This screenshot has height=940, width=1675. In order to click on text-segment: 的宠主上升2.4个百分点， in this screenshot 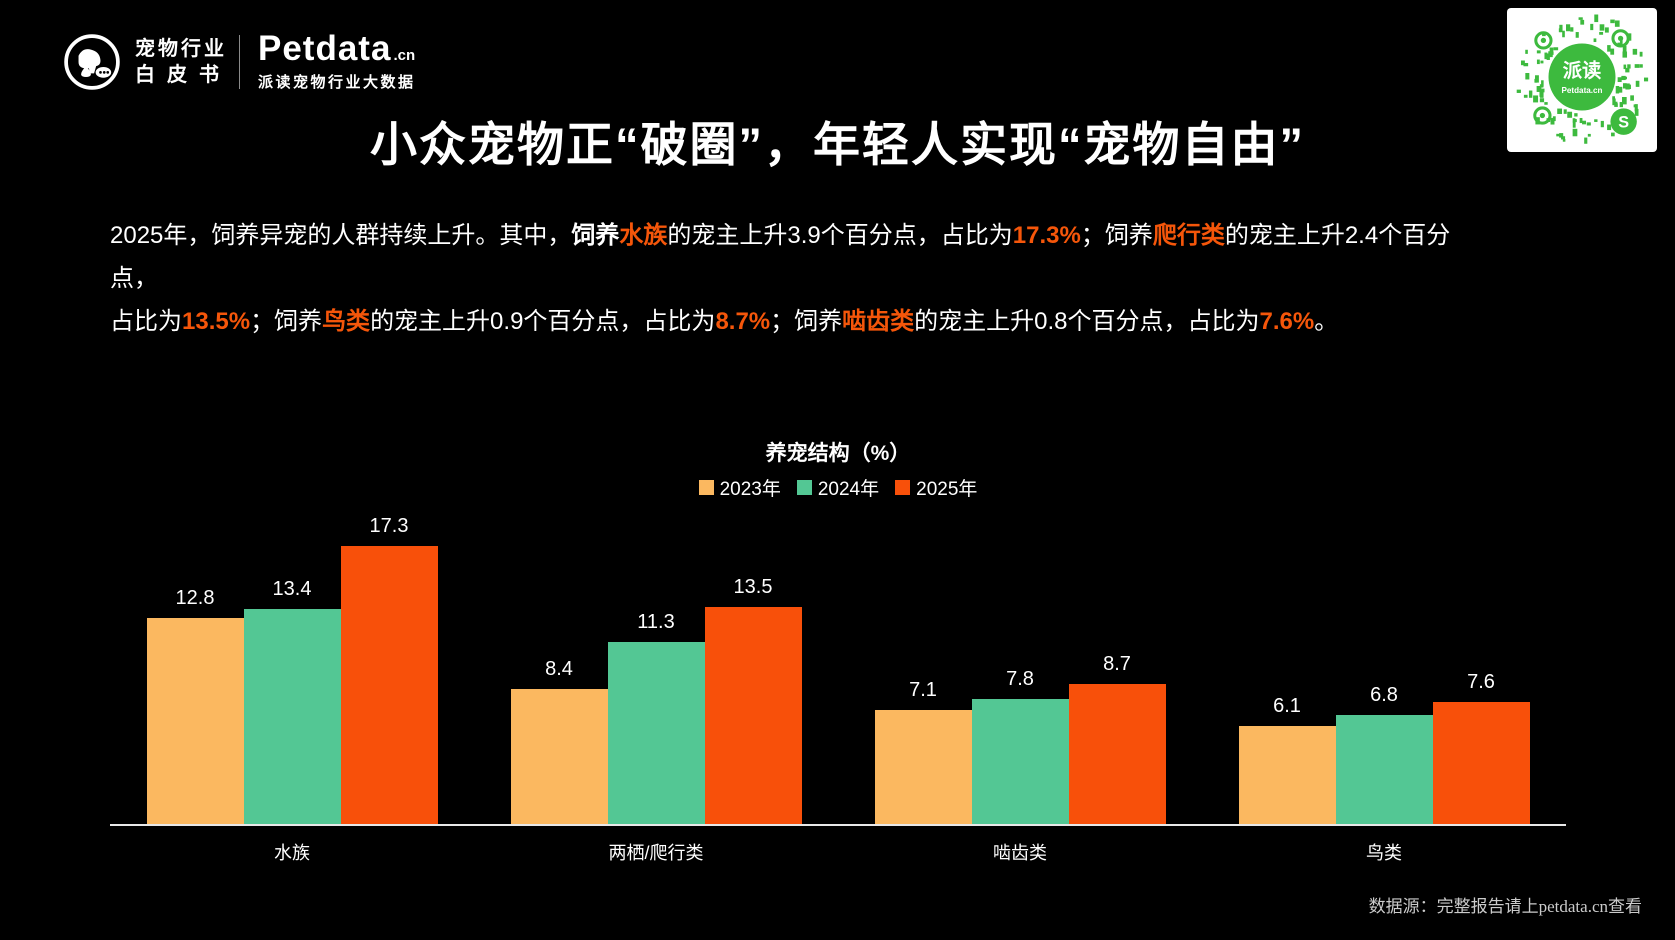, I will do `click(780, 257)`.